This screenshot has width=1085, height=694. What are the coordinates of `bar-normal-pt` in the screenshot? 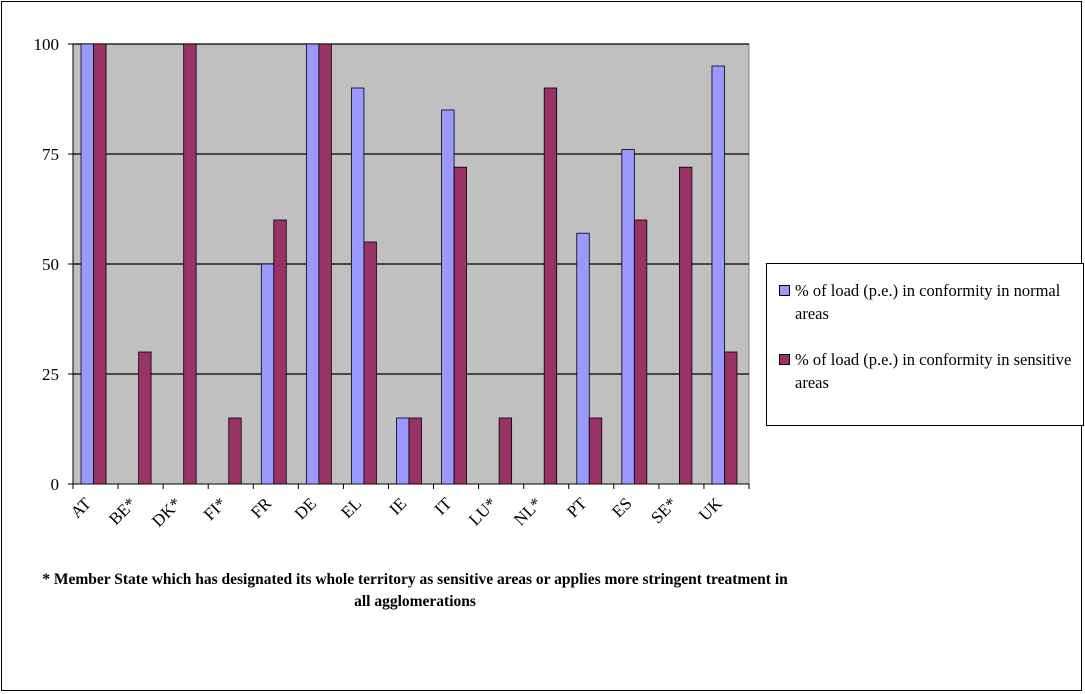 It's located at (583, 358).